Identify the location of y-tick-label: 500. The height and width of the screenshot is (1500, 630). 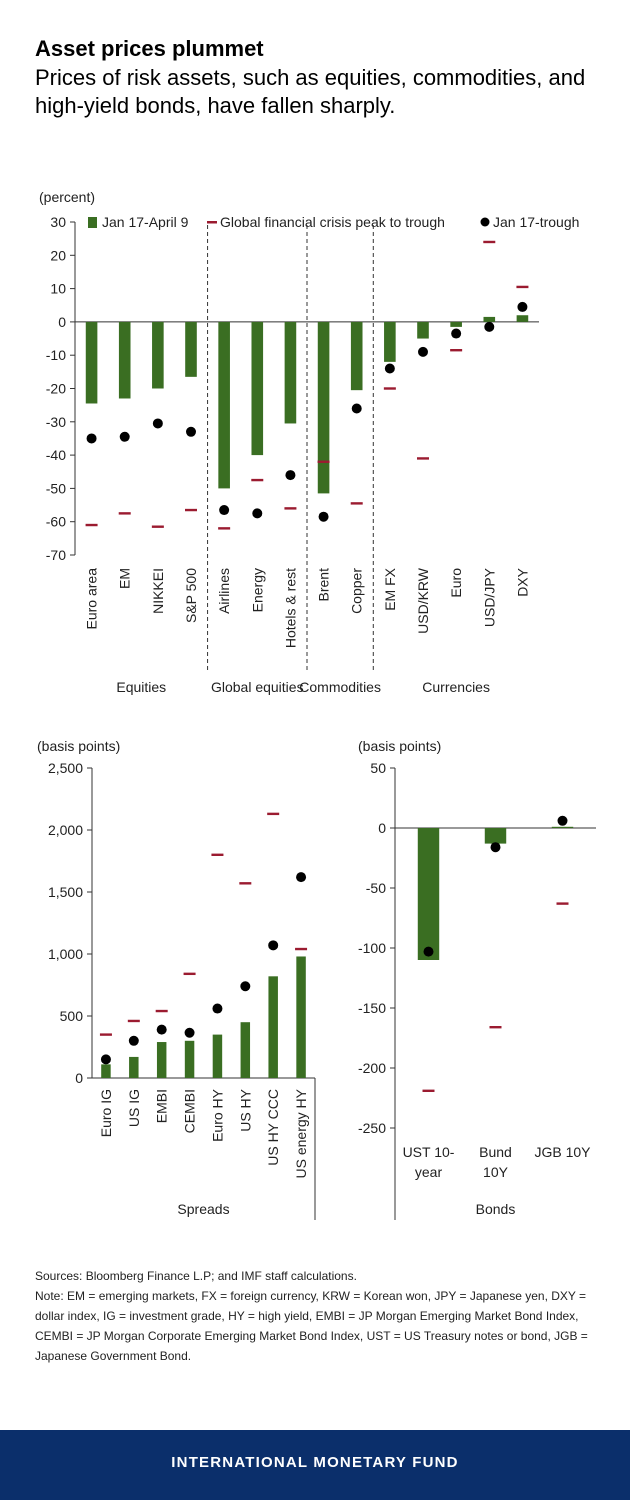
(72, 1016).